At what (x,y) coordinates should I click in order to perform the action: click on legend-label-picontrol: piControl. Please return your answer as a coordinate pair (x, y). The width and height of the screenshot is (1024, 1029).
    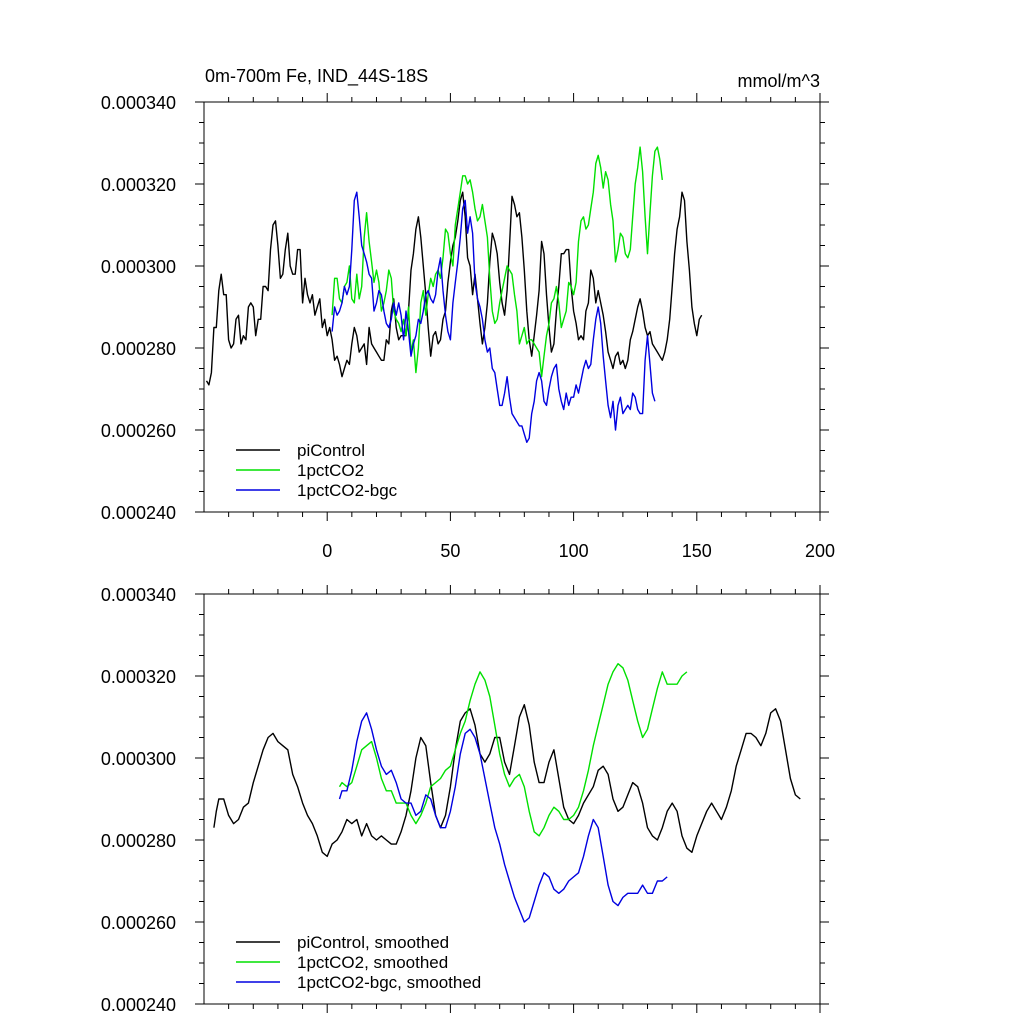
    Looking at the image, I should click on (331, 450).